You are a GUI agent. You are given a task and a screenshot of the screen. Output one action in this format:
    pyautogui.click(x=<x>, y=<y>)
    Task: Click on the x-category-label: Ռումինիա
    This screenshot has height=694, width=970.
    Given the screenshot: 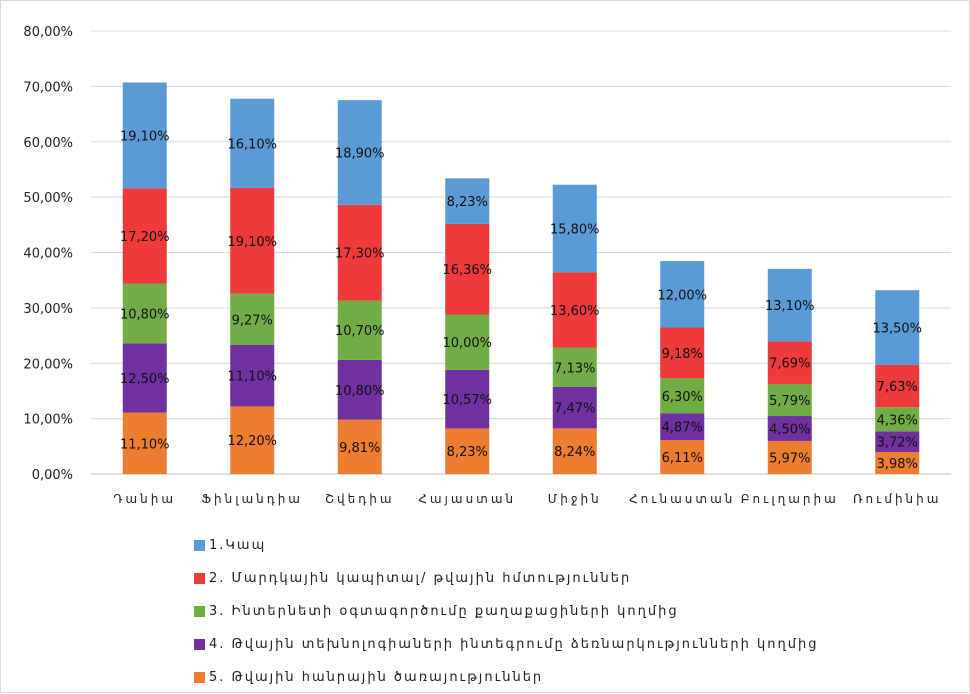 What is the action you would take?
    pyautogui.click(x=897, y=499)
    